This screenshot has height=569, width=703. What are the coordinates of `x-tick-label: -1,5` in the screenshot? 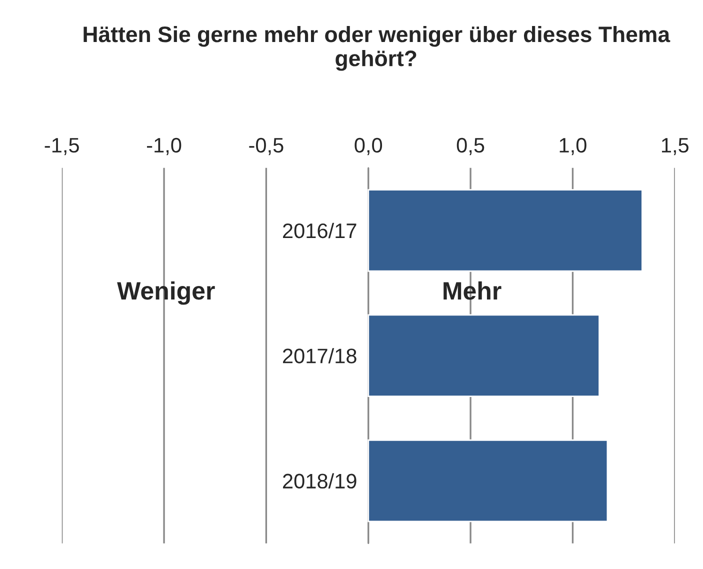 It's located at (61, 147).